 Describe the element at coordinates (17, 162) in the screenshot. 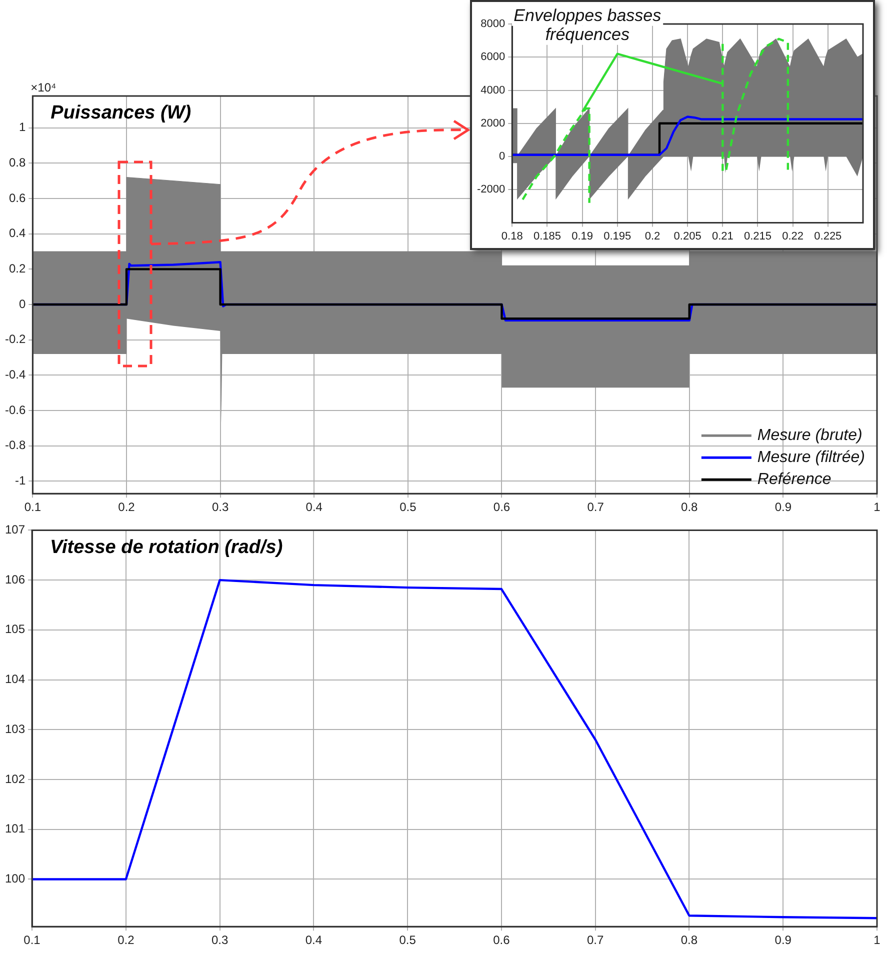

I see `y-tick-label: 0.8` at that location.